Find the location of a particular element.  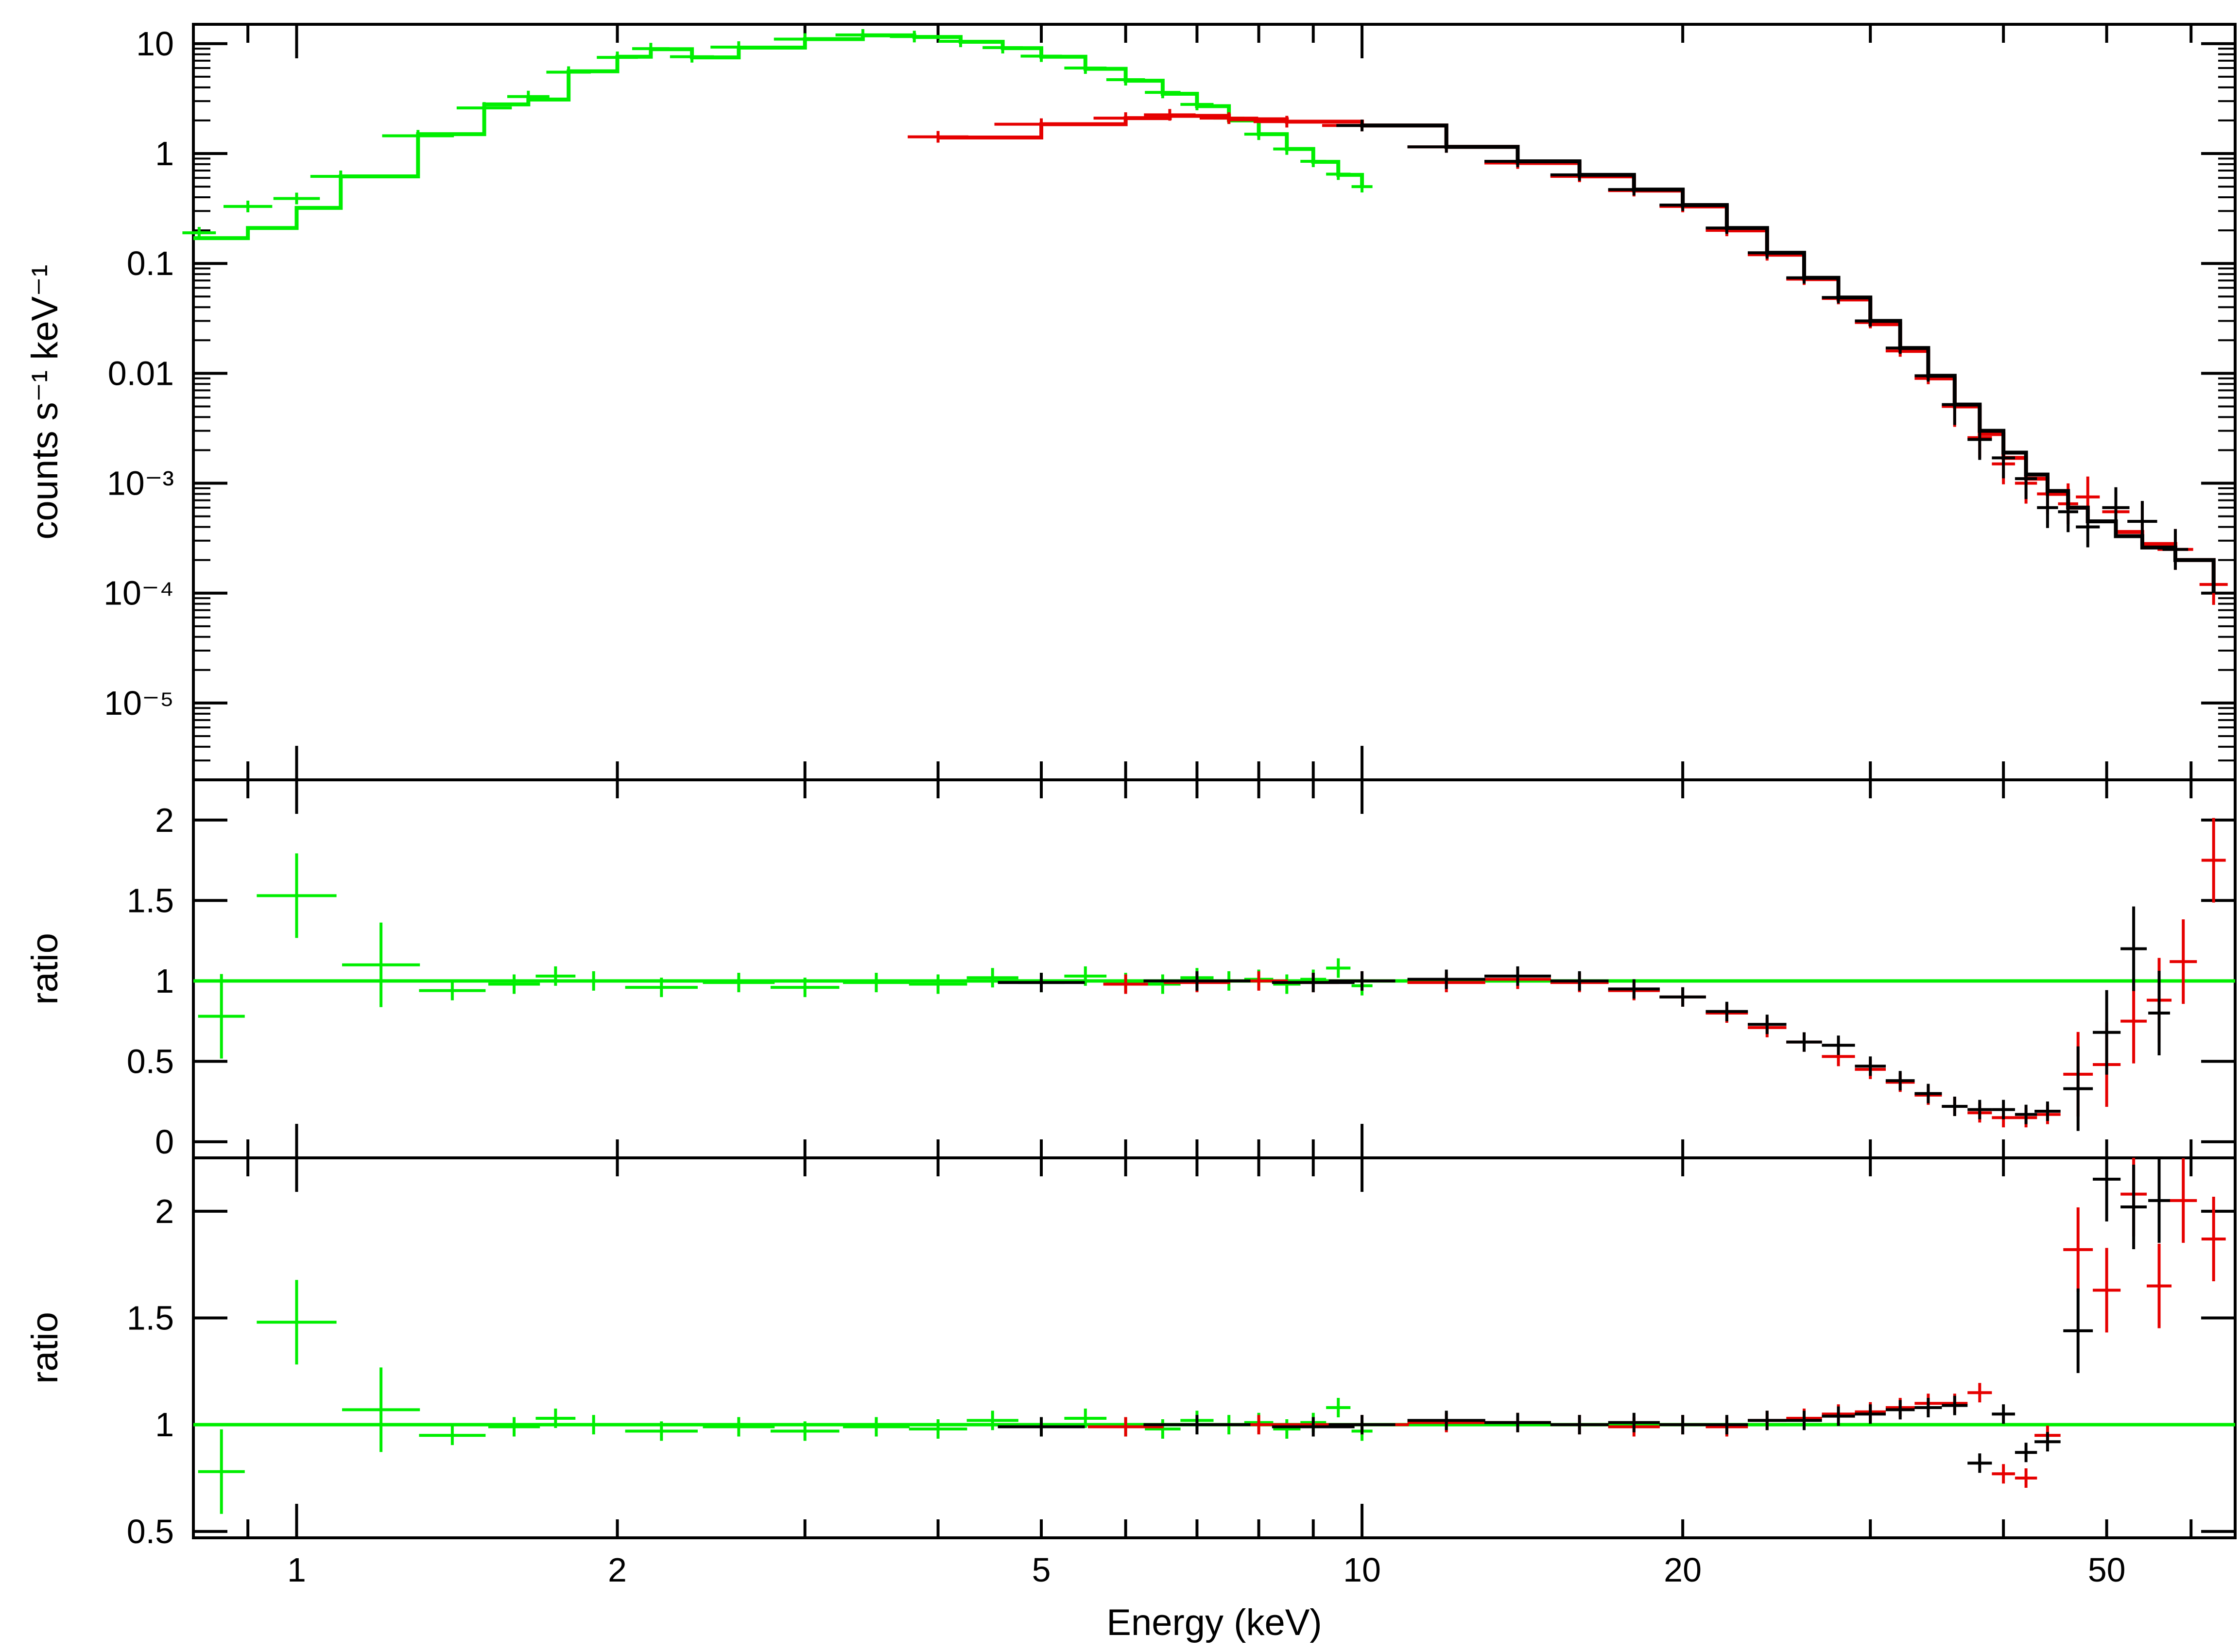

y-tick-label: 10 is located at coordinates (155, 44).